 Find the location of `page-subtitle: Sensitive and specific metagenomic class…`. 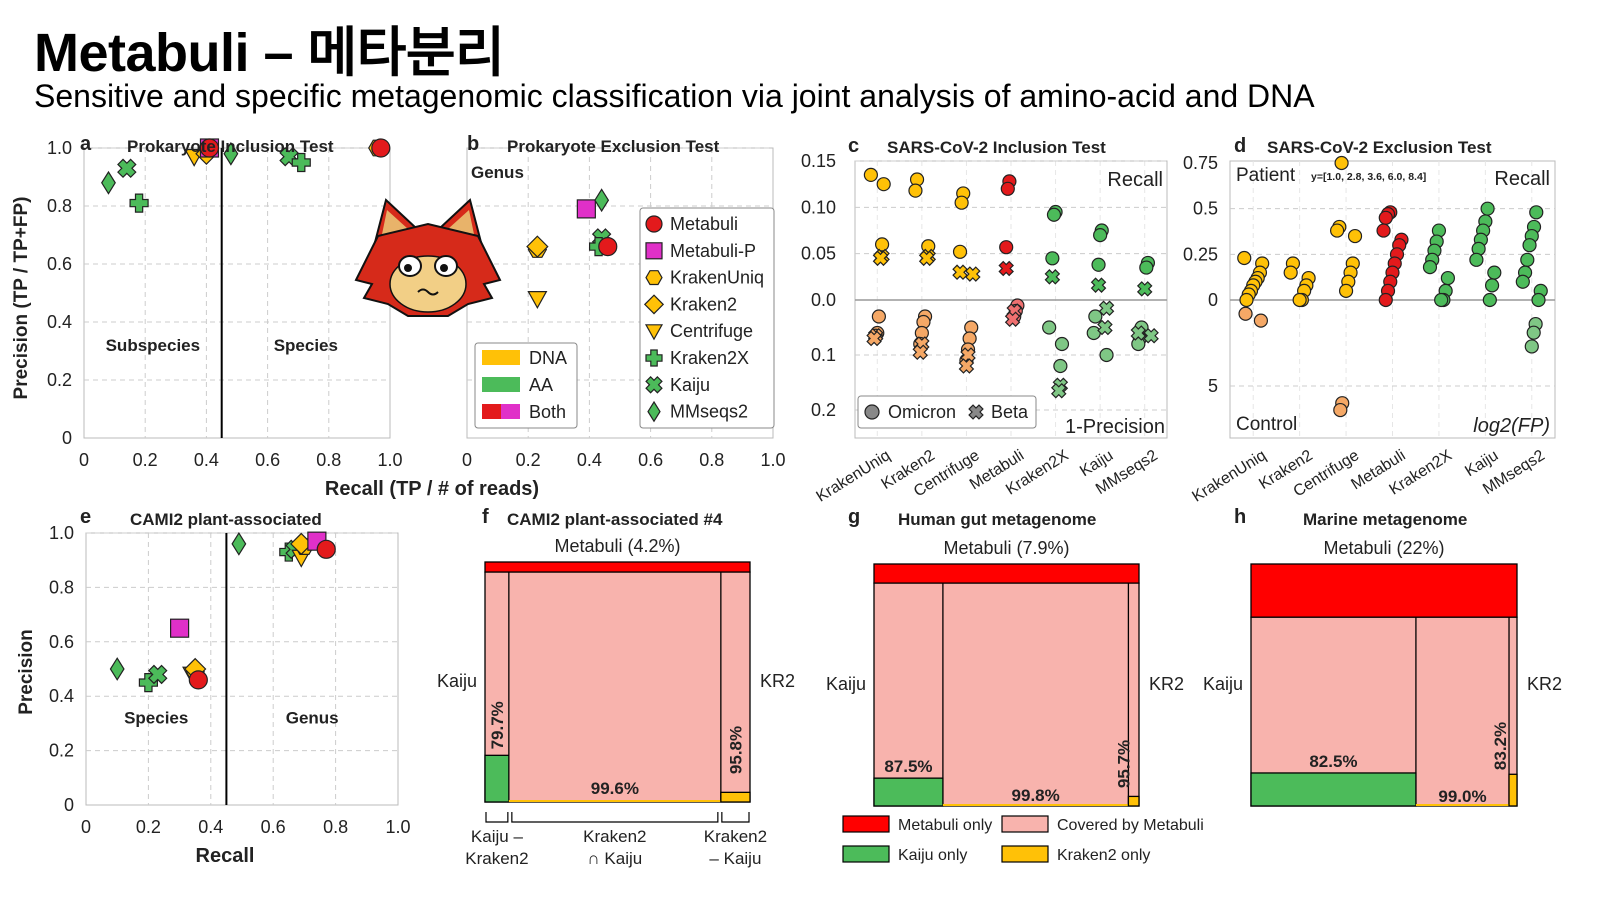

page-subtitle: Sensitive and specific metagenomic class… is located at coordinates (674, 96).